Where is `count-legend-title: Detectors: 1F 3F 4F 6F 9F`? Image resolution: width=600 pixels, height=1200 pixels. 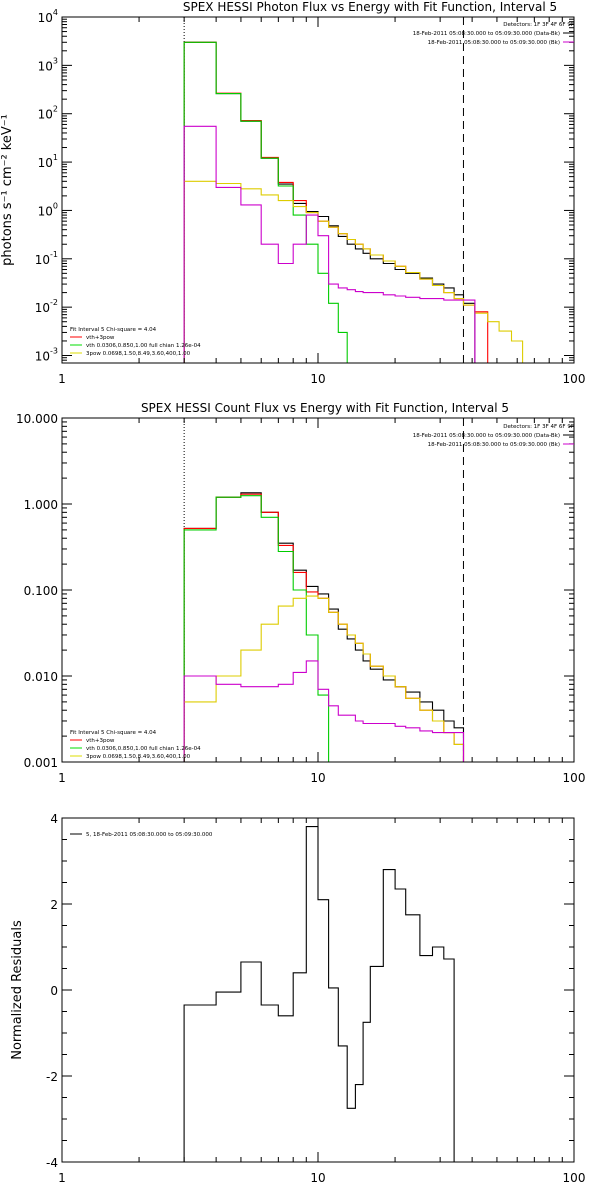
count-legend-title: Detectors: 1F 3F 4F 6F 9F is located at coordinates (538, 427).